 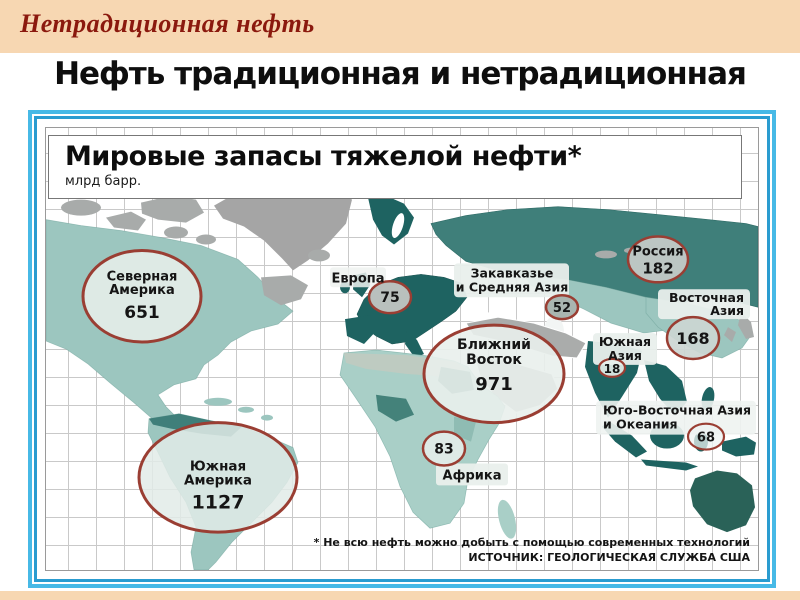 I want to click on bubble-europe, so click(x=390, y=297).